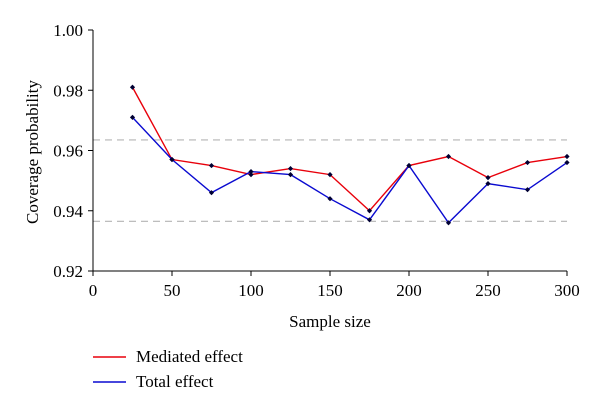 This screenshot has height=416, width=600. Describe the element at coordinates (488, 290) in the screenshot. I see `x-tick-label: 250` at that location.